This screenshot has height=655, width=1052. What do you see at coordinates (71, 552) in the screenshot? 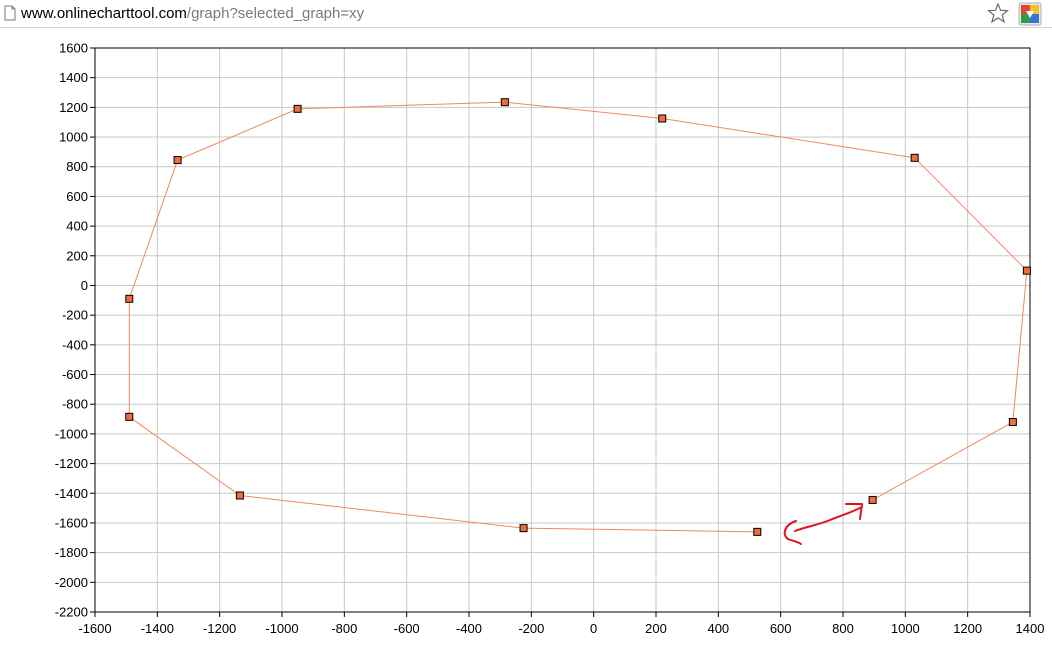
I see `y-tick-label: -1800` at bounding box center [71, 552].